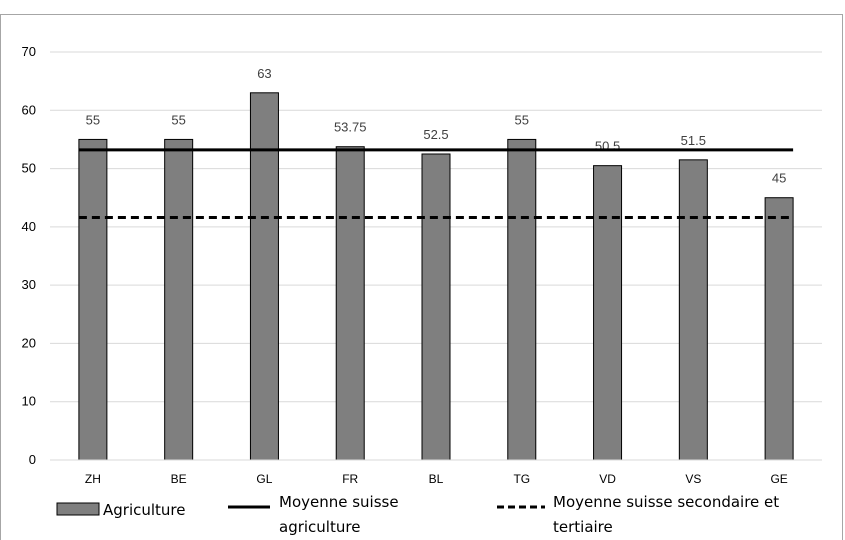  Describe the element at coordinates (29, 109) in the screenshot. I see `y-tick-label: 60` at that location.